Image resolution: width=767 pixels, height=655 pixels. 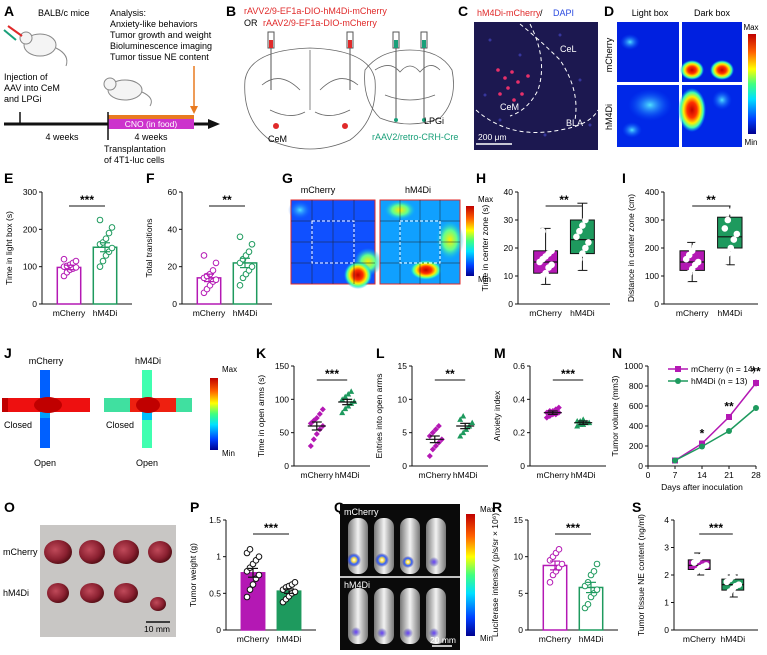 I want to click on row-label-hm4di: hM4Di, so click(x=609, y=117).